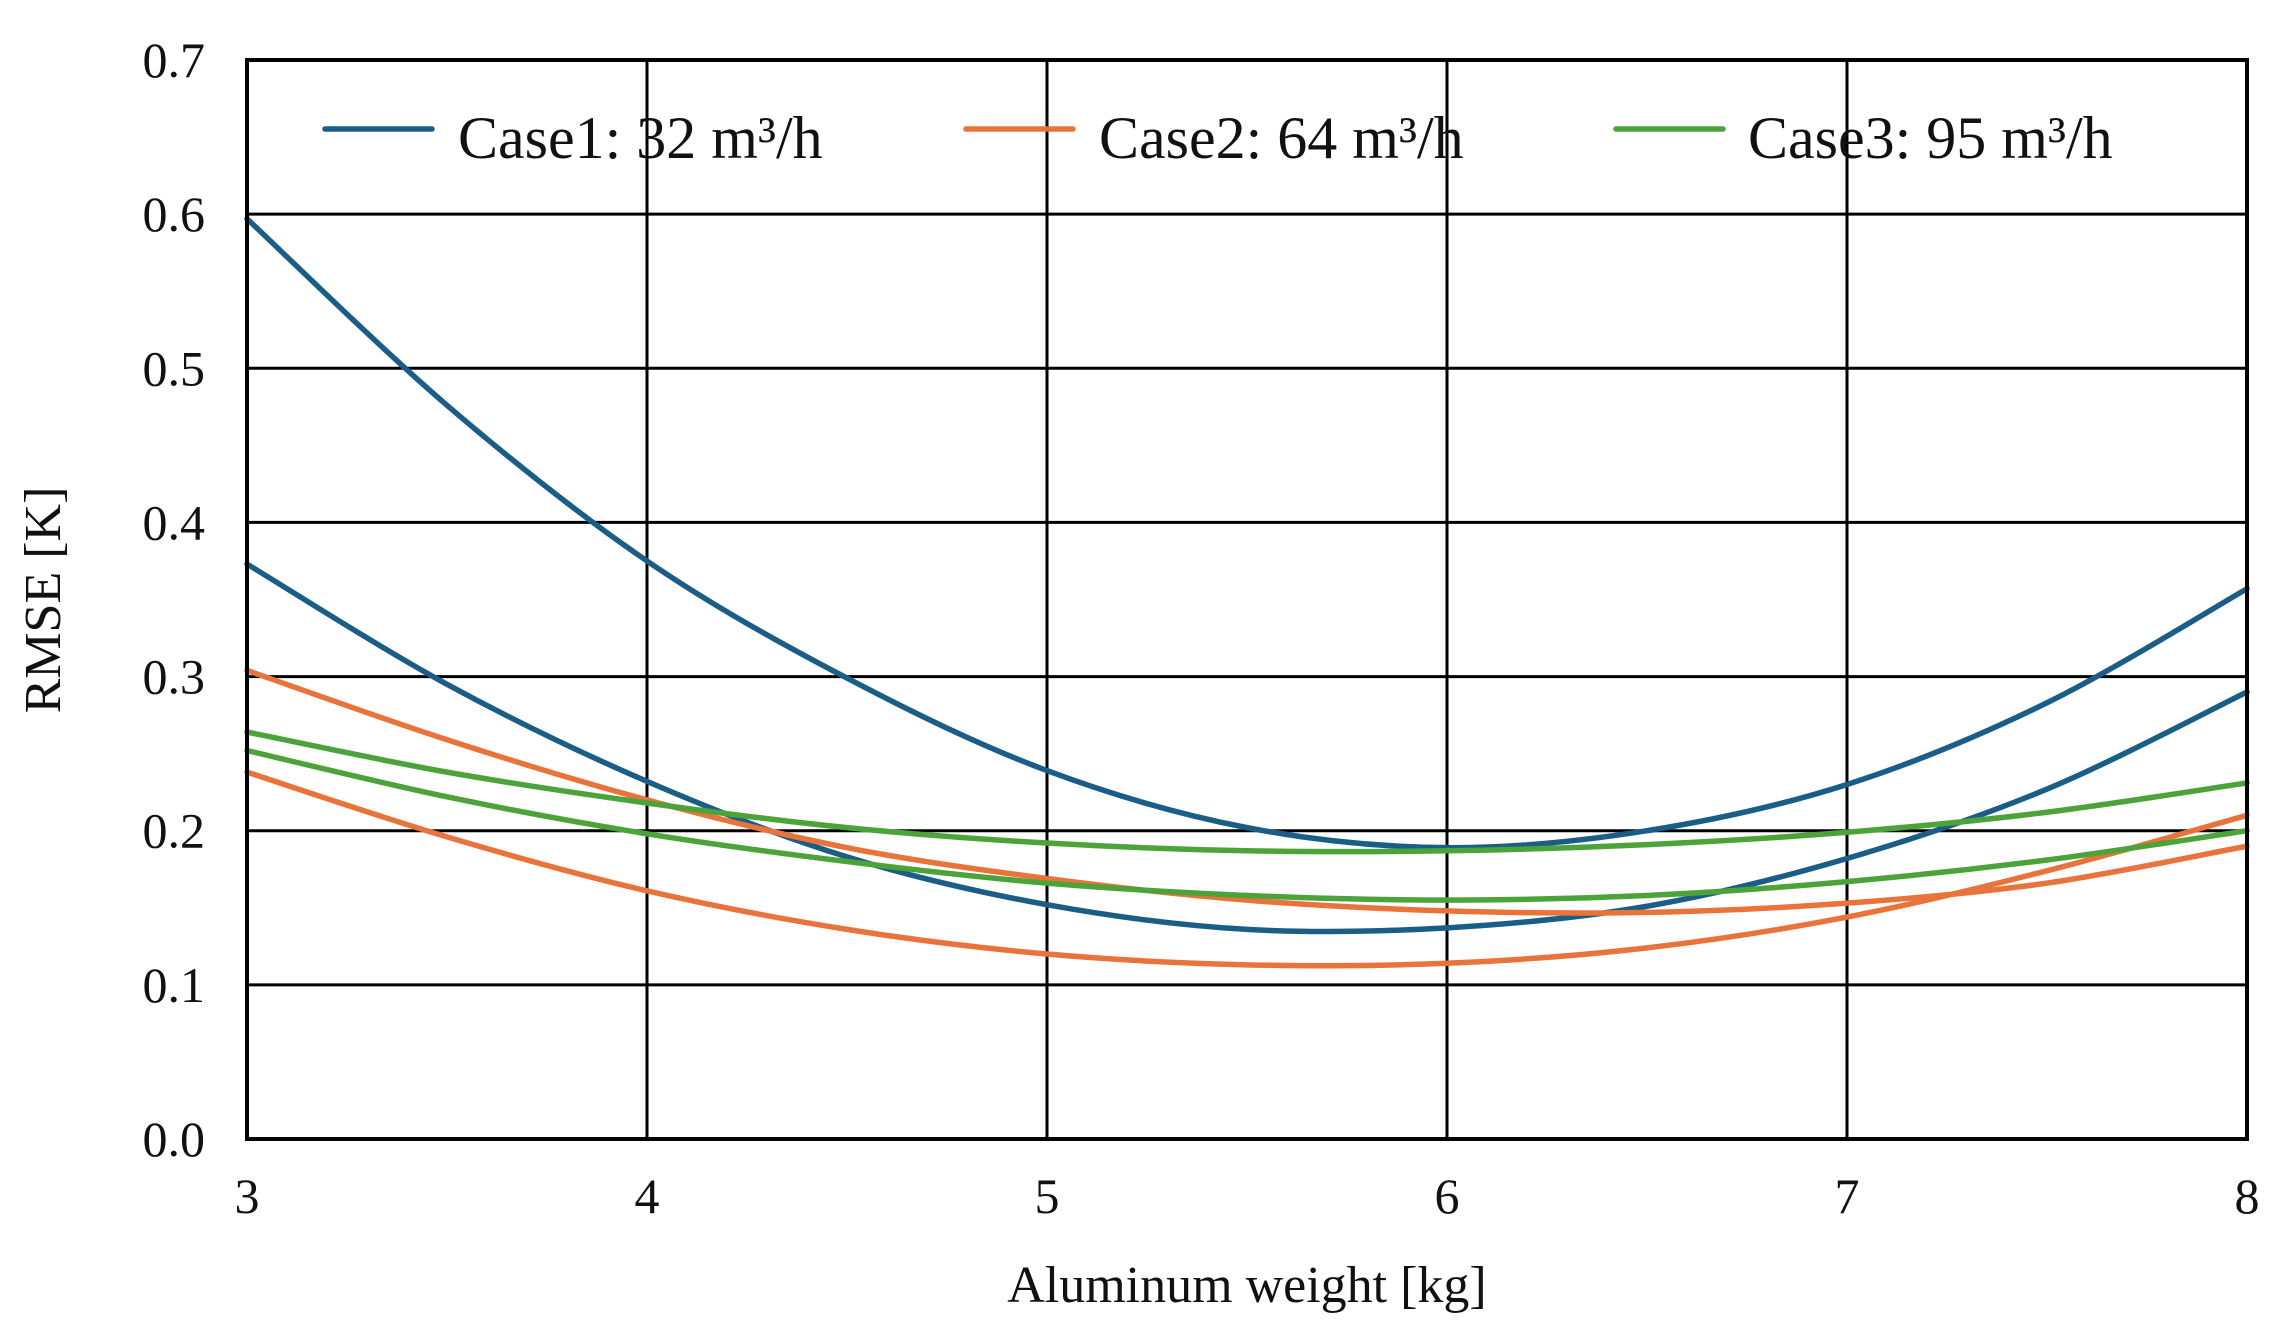 Image resolution: width=2277 pixels, height=1331 pixels. I want to click on legend-label-case2: Case2: 64 m³/h, so click(1281, 138).